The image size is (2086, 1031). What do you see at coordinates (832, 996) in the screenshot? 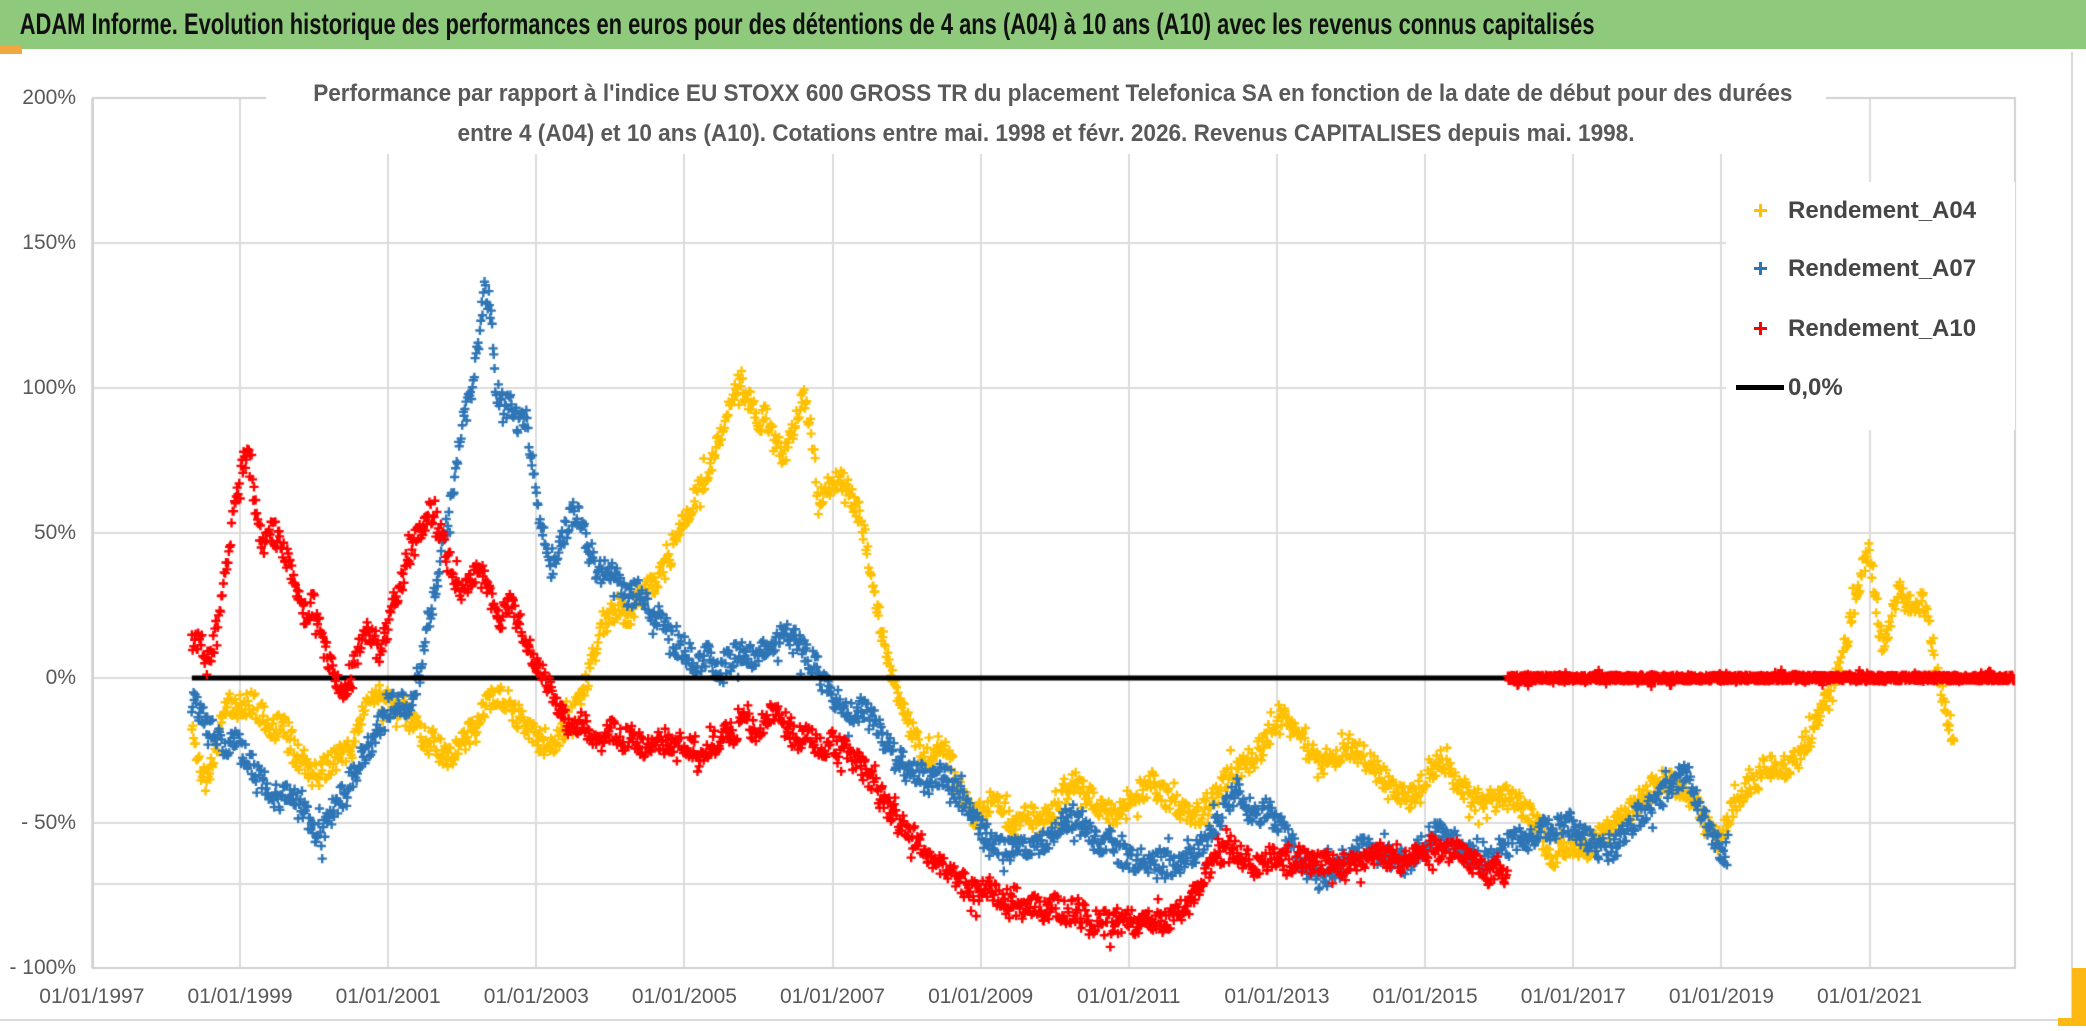
I see `x-axis-tick-label: 01/01/2007` at bounding box center [832, 996].